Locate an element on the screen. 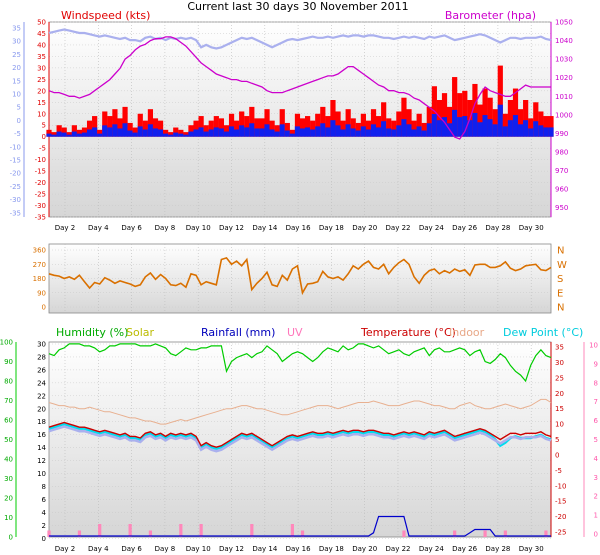 This screenshot has width=600, height=555. baro-tick-label: 1010 is located at coordinates (564, 97).